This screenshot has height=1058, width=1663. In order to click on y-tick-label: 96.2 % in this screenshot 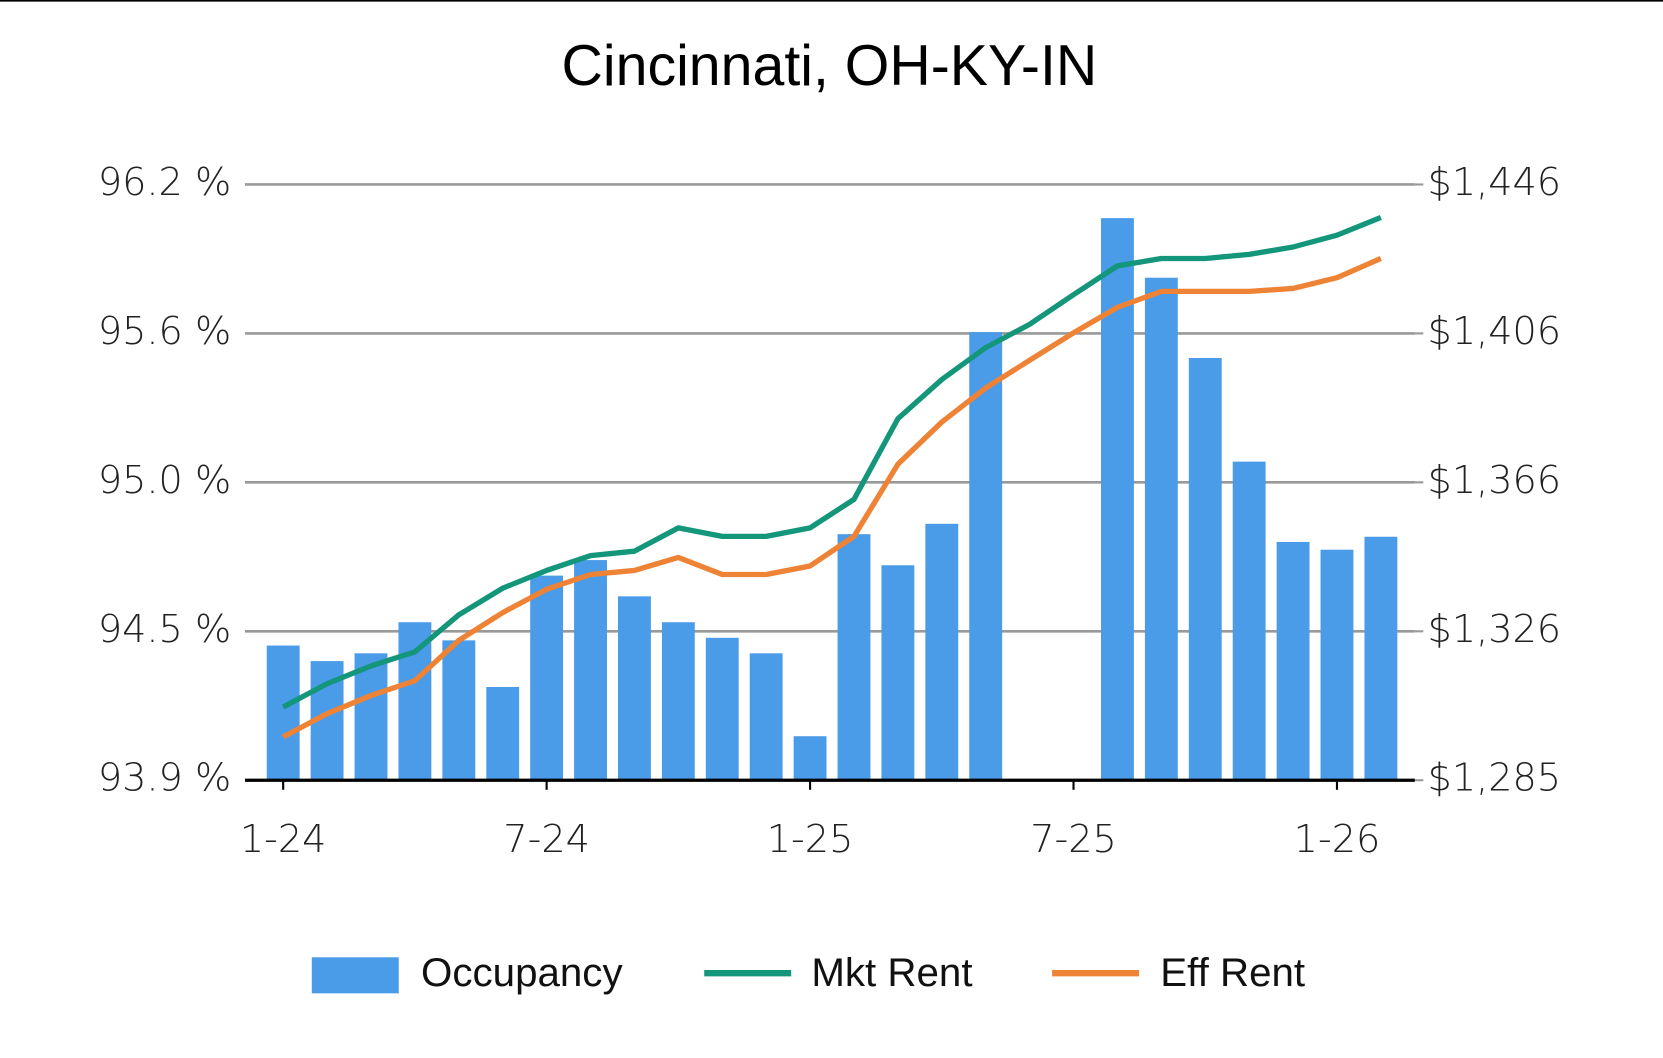, I will do `click(164, 183)`.